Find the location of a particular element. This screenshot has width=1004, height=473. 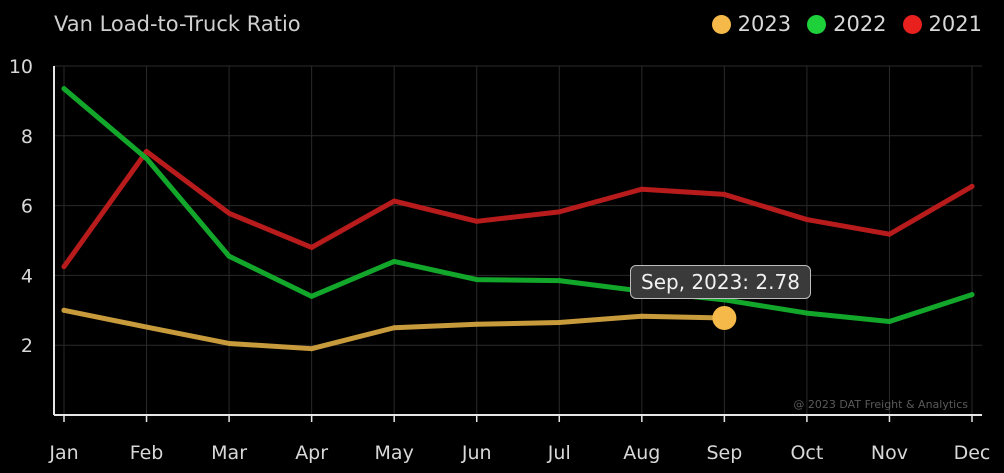

x-tick-label: Apr is located at coordinates (311, 453).